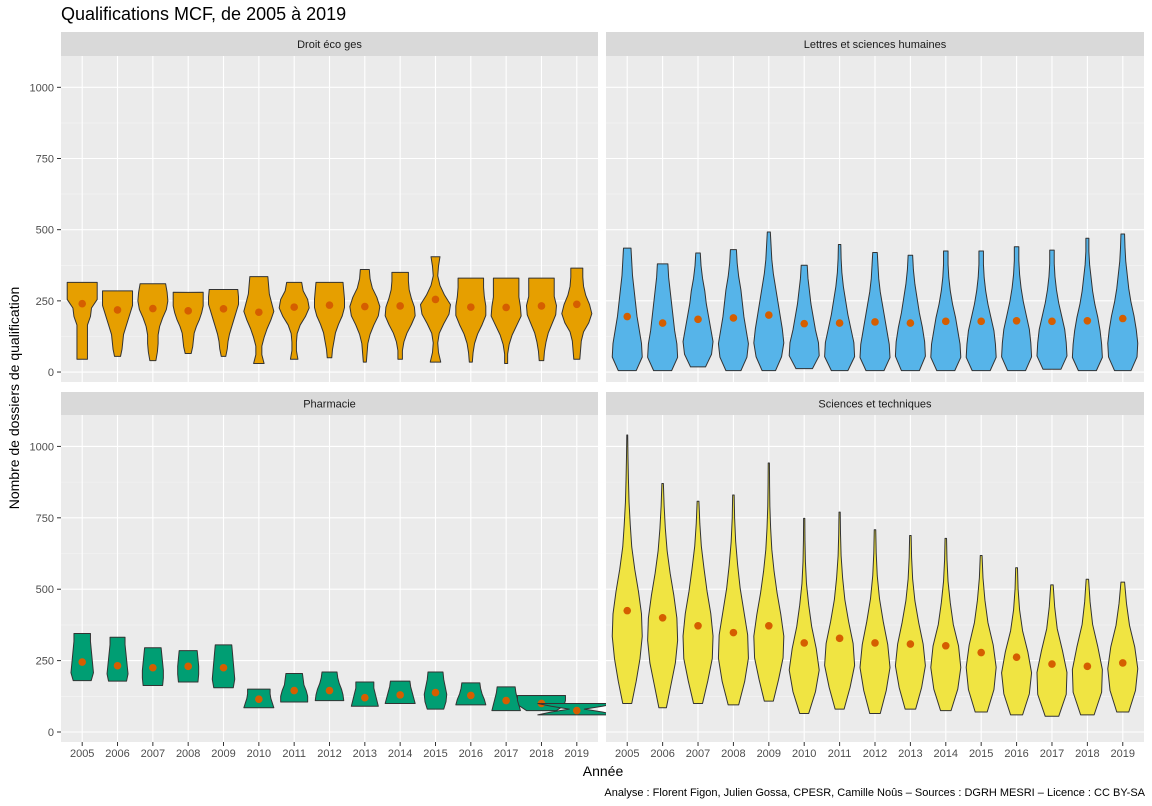 Image resolution: width=1152 pixels, height=806 pixels. What do you see at coordinates (769, 754) in the screenshot?
I see `x-tick-label: 2009` at bounding box center [769, 754].